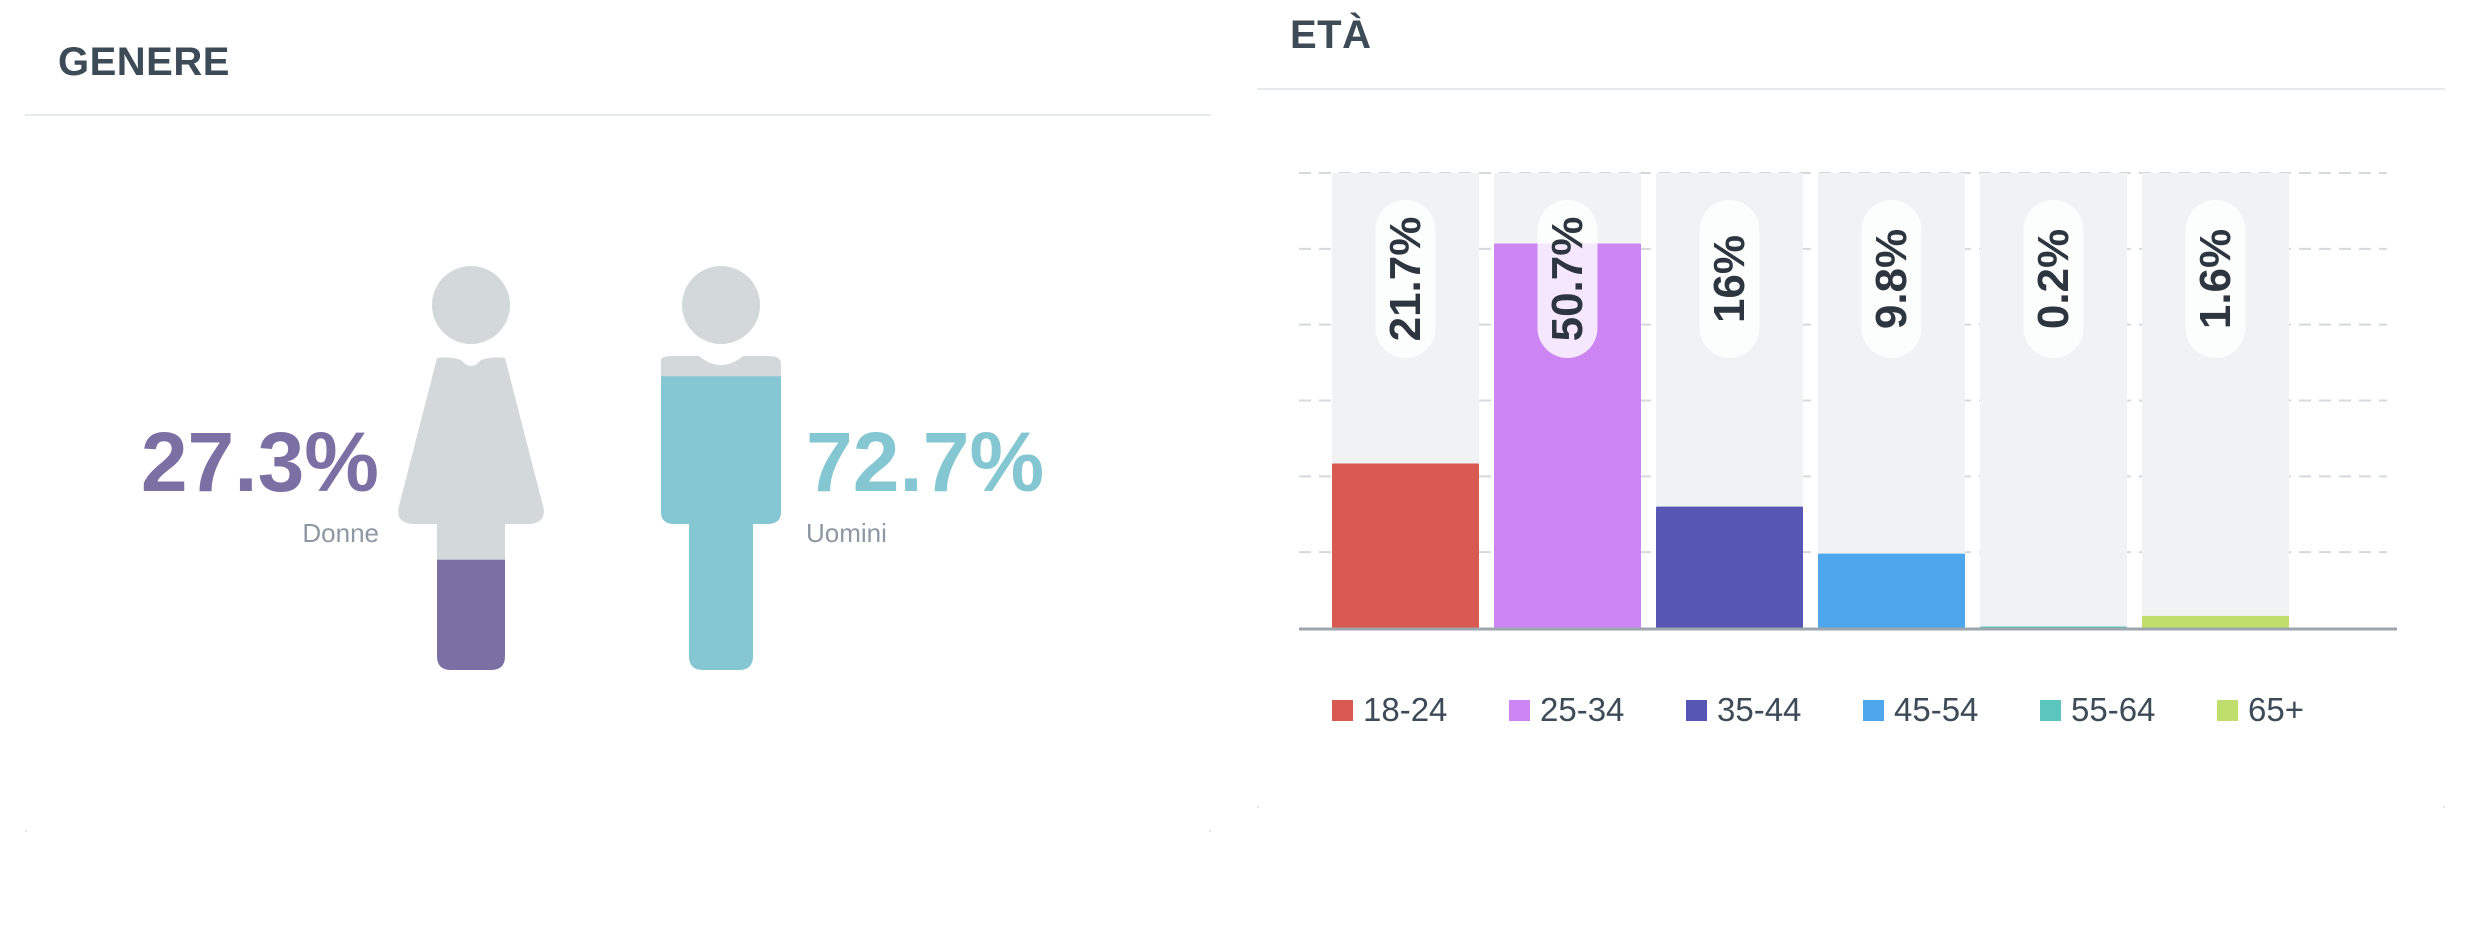  I want to click on legend-item: 65+, so click(2260, 710).